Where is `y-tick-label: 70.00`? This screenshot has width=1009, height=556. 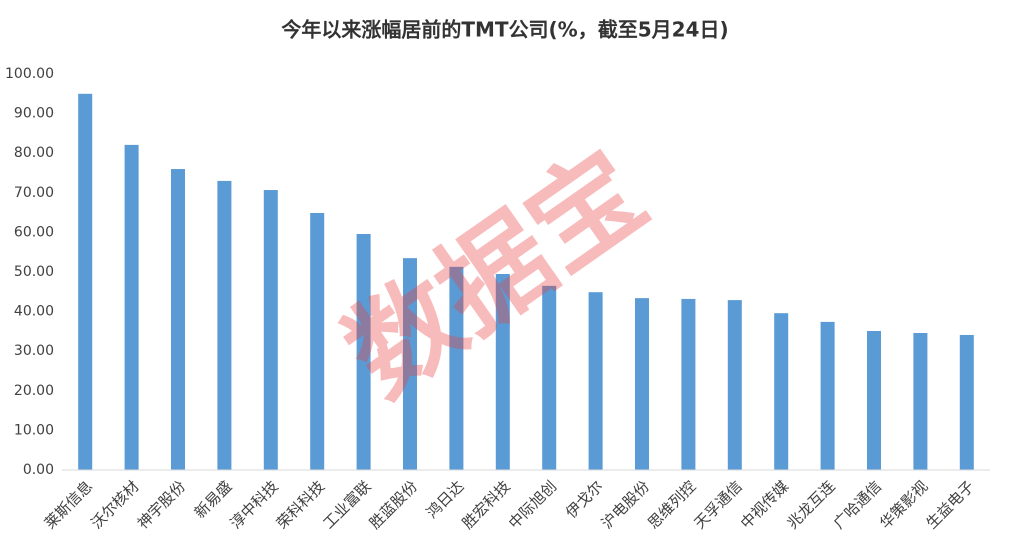 y-tick-label: 70.00 is located at coordinates (34, 193).